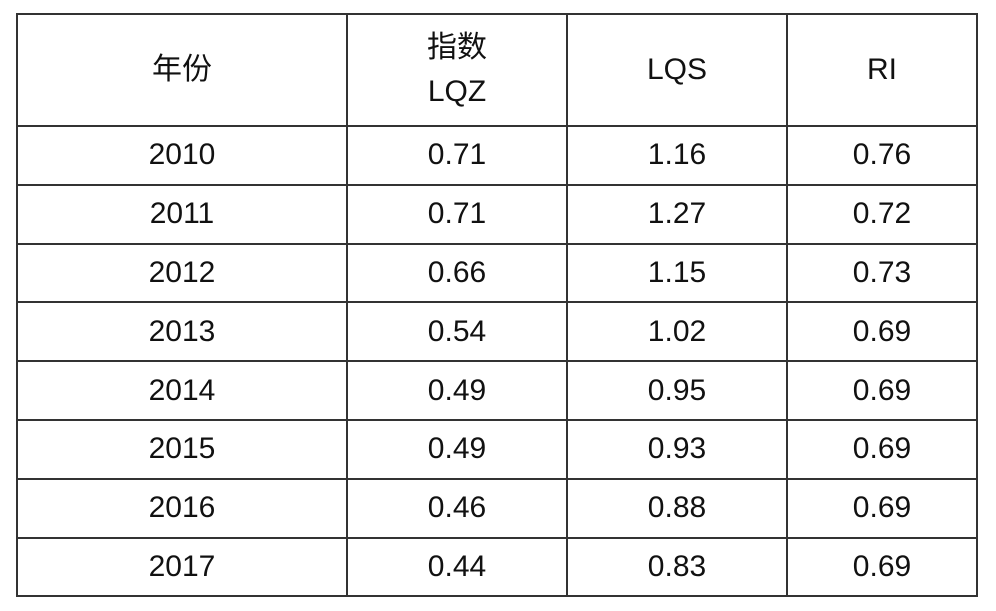 The height and width of the screenshot is (611, 996). What do you see at coordinates (882, 214) in the screenshot?
I see `table-cell: 0.72` at bounding box center [882, 214].